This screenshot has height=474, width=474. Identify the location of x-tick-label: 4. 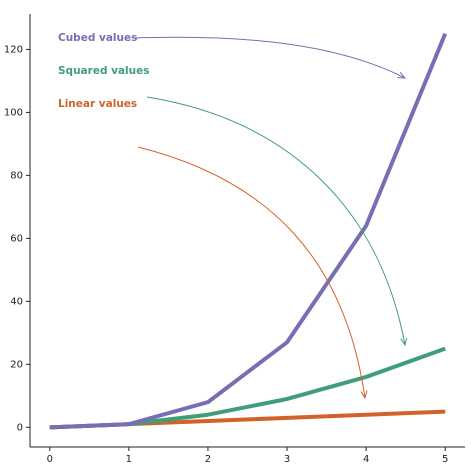
(366, 459).